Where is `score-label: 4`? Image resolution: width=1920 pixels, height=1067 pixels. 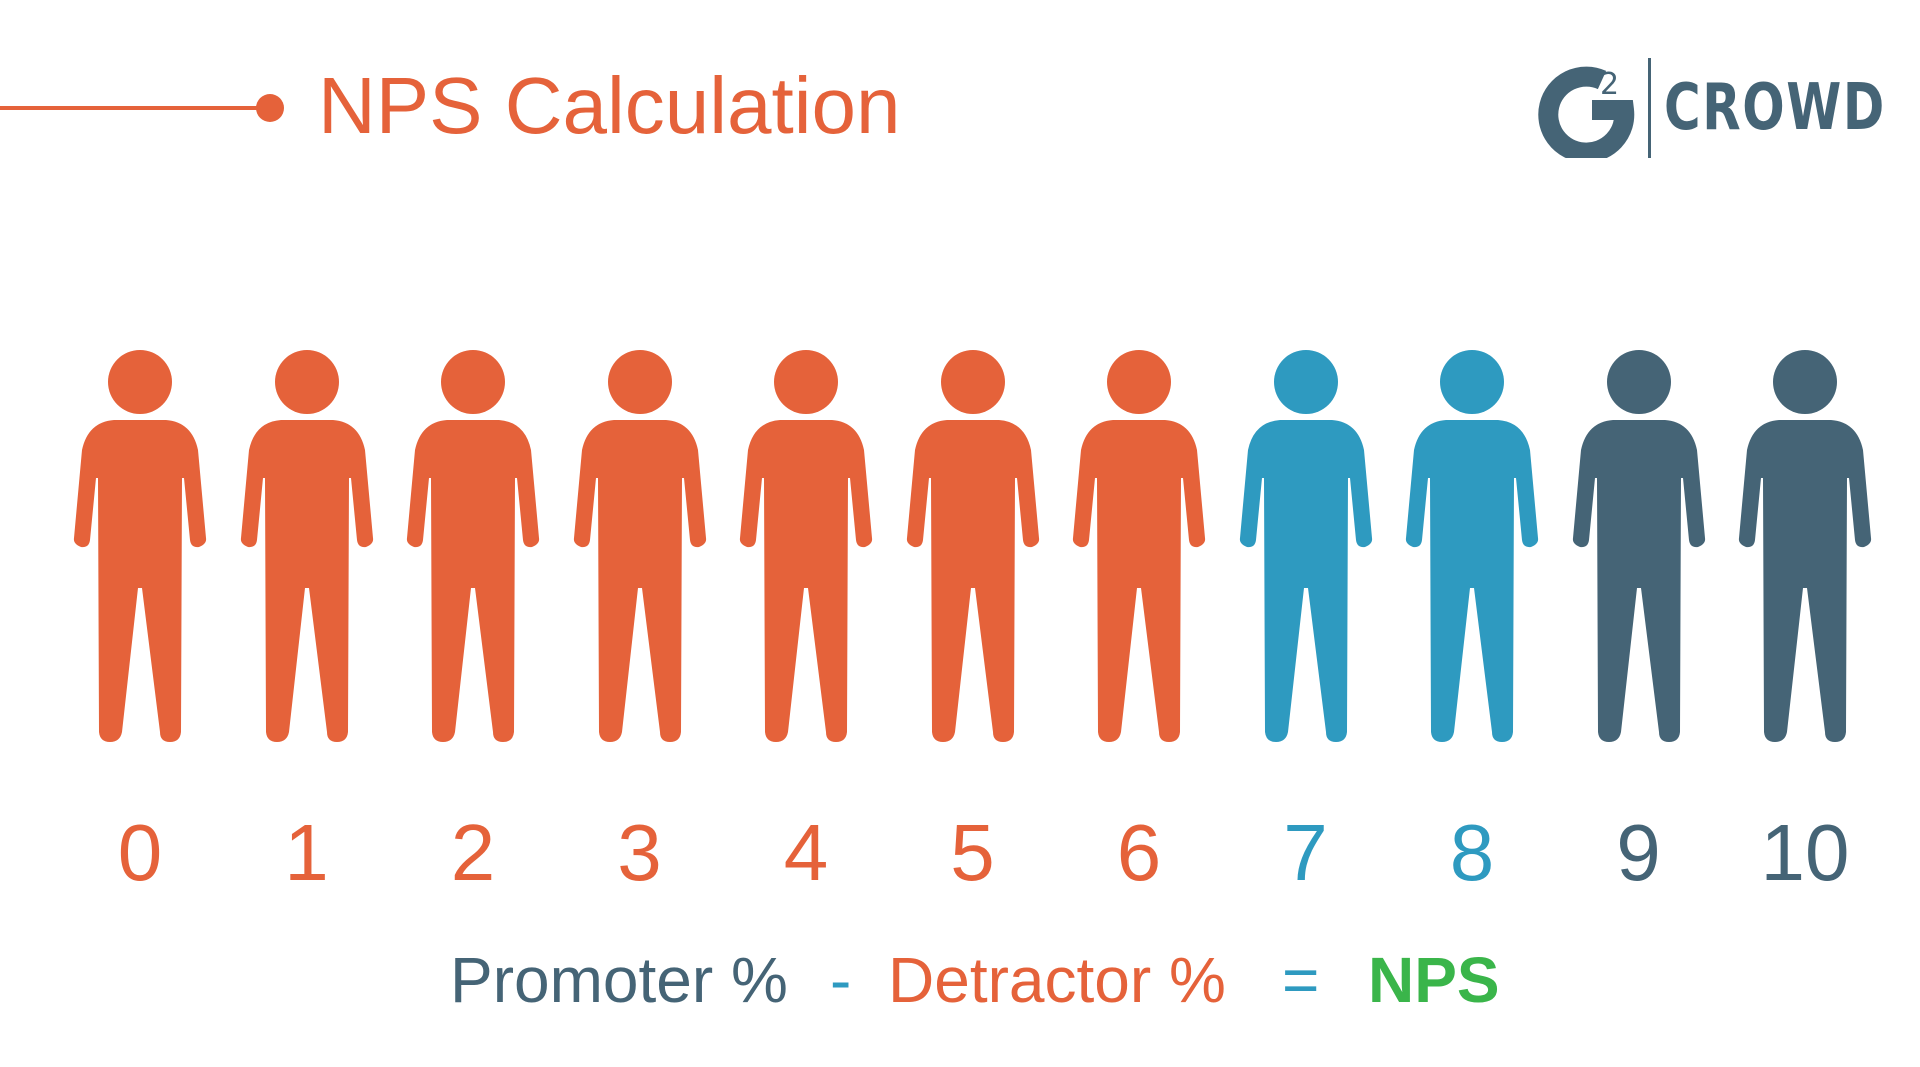
score-label: 4 is located at coordinates (806, 852).